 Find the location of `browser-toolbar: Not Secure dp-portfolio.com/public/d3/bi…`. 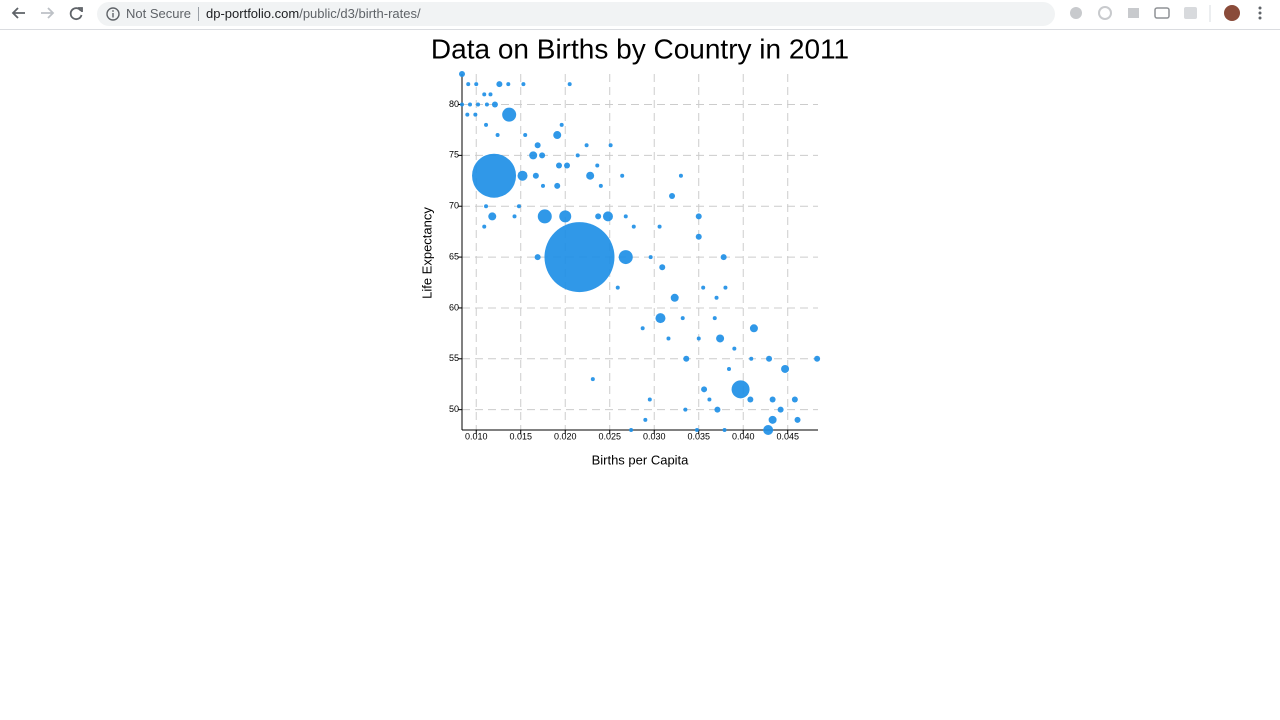

browser-toolbar: Not Secure dp-portfolio.com/public/d3/bi… is located at coordinates (640, 15).